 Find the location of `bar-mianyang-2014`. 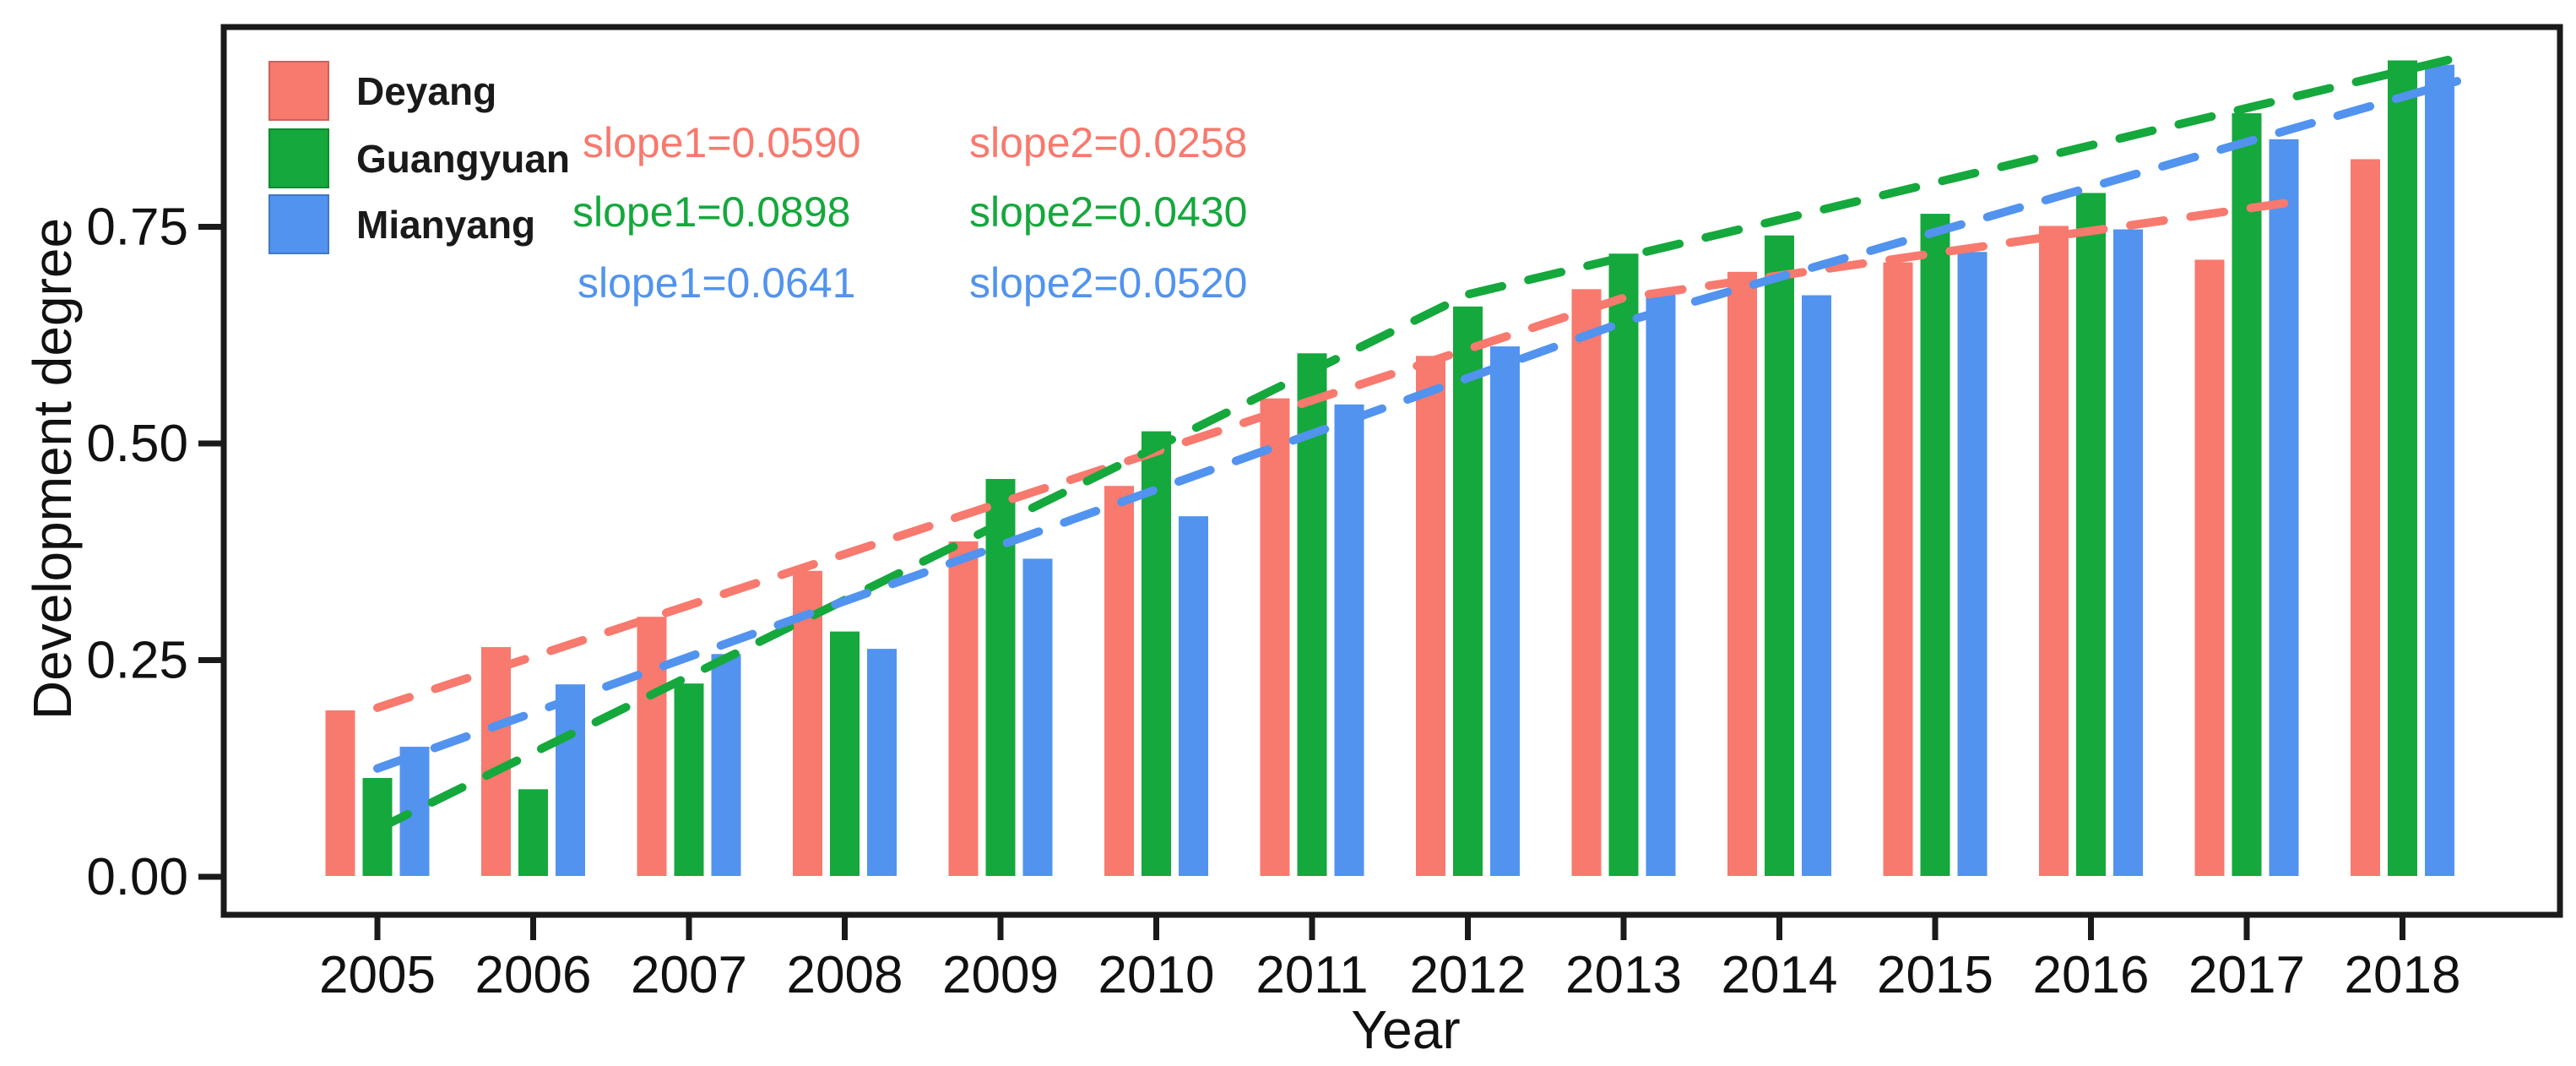

bar-mianyang-2014 is located at coordinates (1817, 585).